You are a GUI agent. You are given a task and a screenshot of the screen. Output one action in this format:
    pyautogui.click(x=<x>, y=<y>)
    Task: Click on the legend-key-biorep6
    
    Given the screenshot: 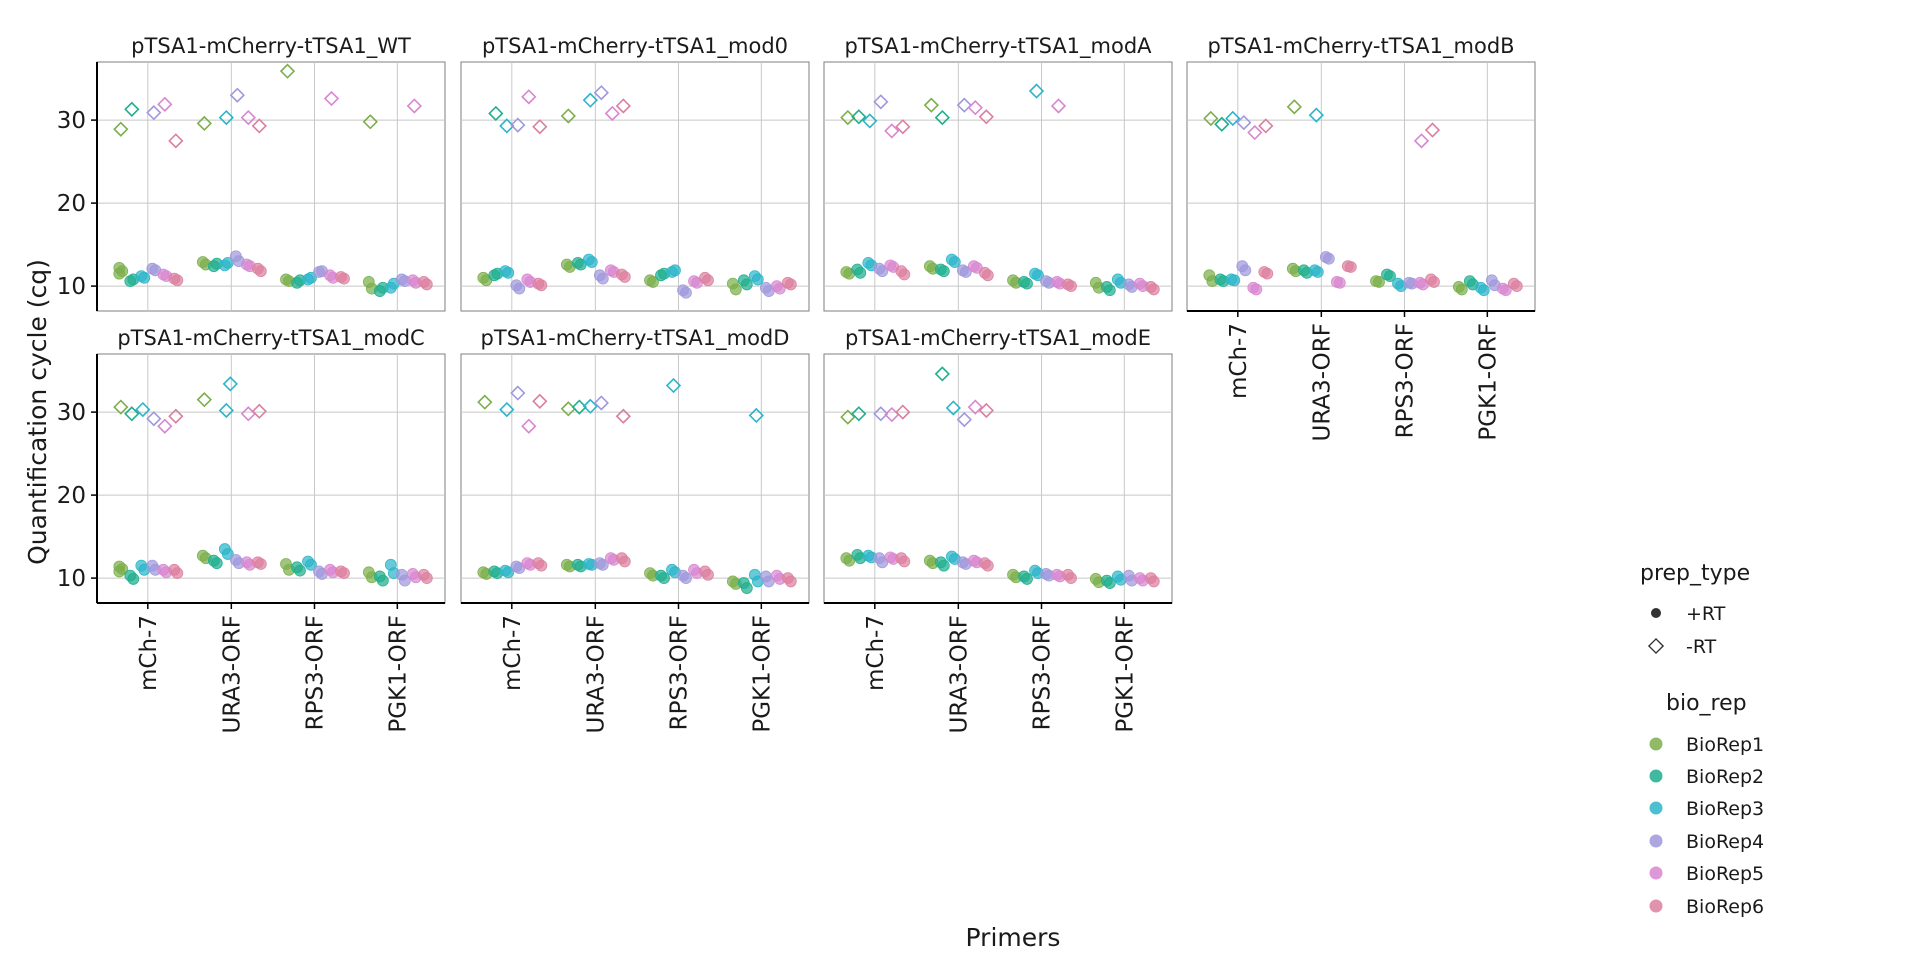 What is the action you would take?
    pyautogui.click(x=1656, y=906)
    